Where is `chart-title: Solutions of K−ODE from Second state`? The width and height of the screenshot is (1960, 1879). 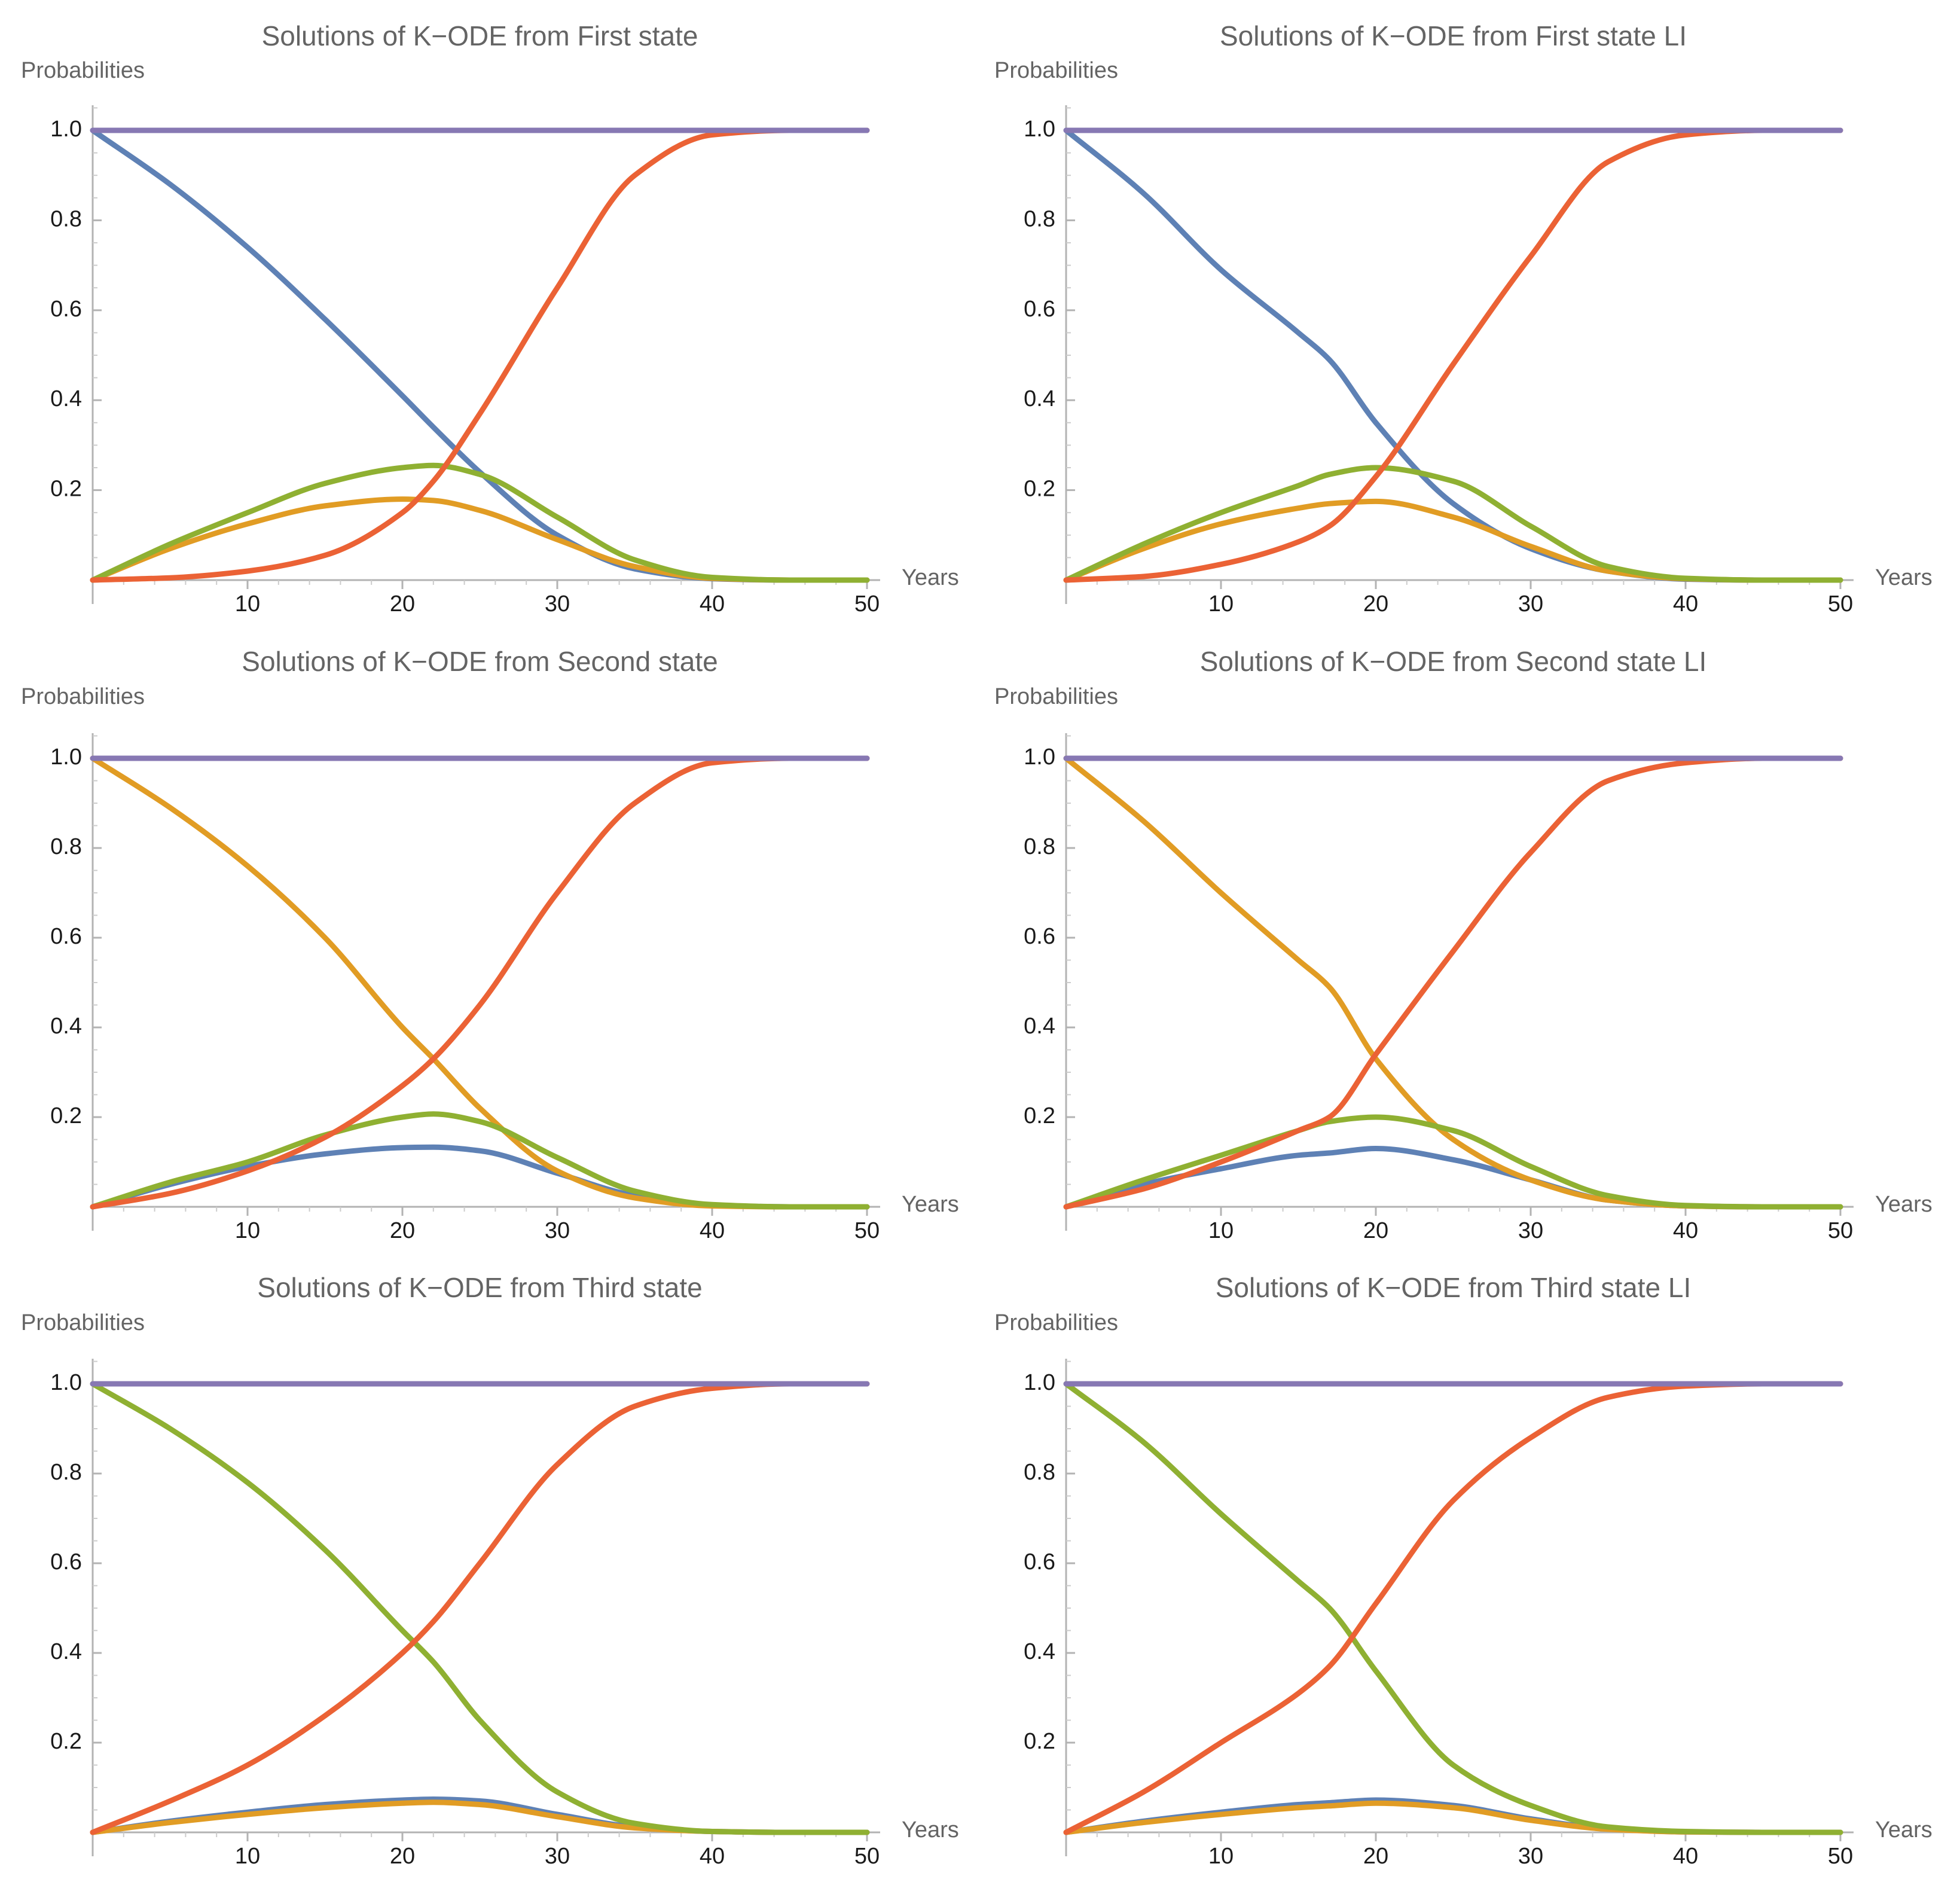 chart-title: Solutions of K−ODE from Second state is located at coordinates (480, 662).